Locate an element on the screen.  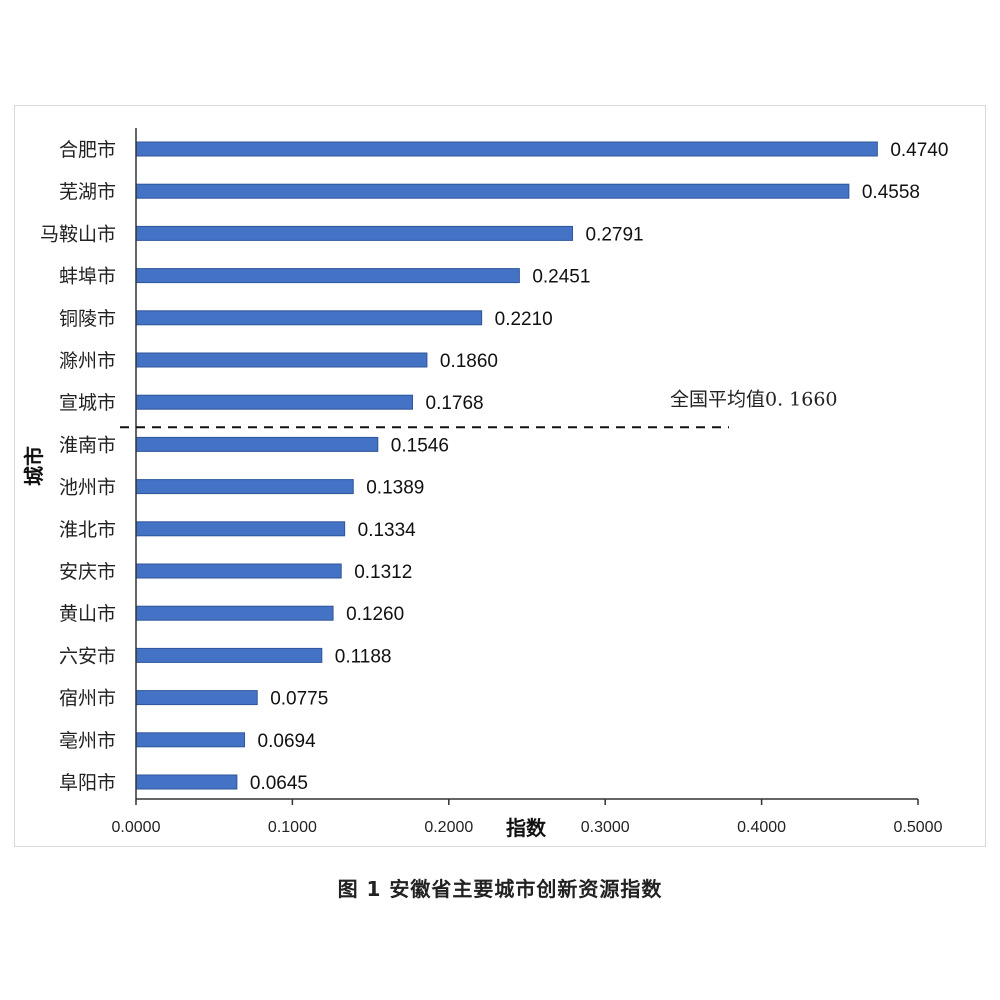
category-label: 淮北市 is located at coordinates (87, 530).